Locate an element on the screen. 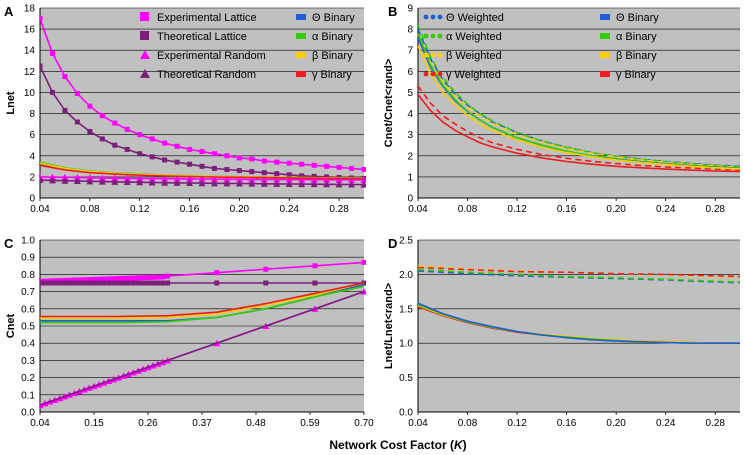  x-tick-label: 0.15 is located at coordinates (94, 423).